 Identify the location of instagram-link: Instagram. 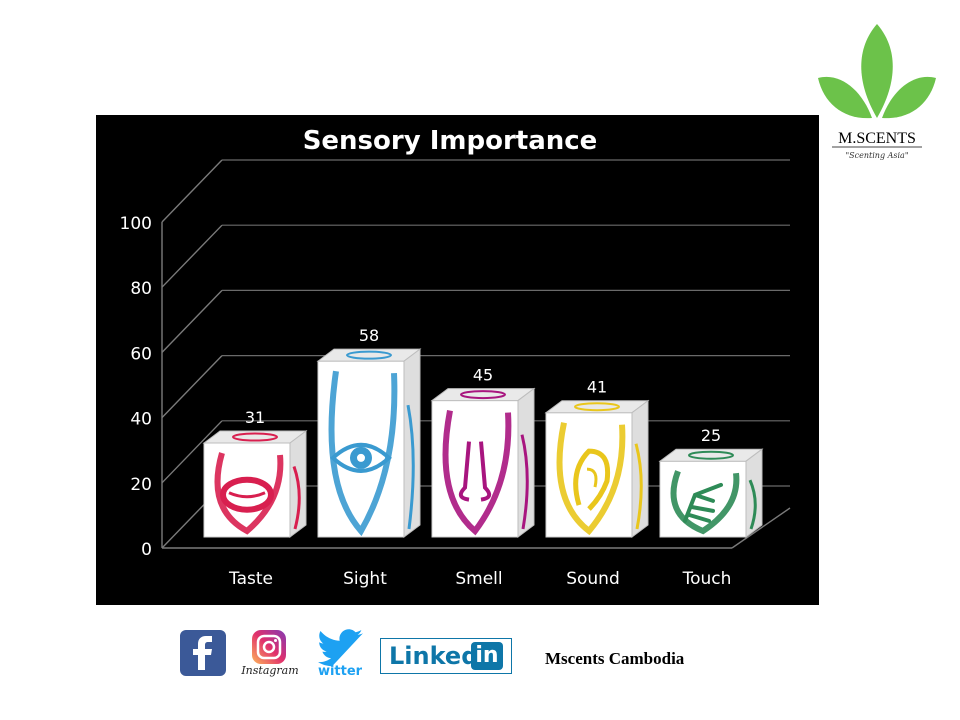
(270, 658).